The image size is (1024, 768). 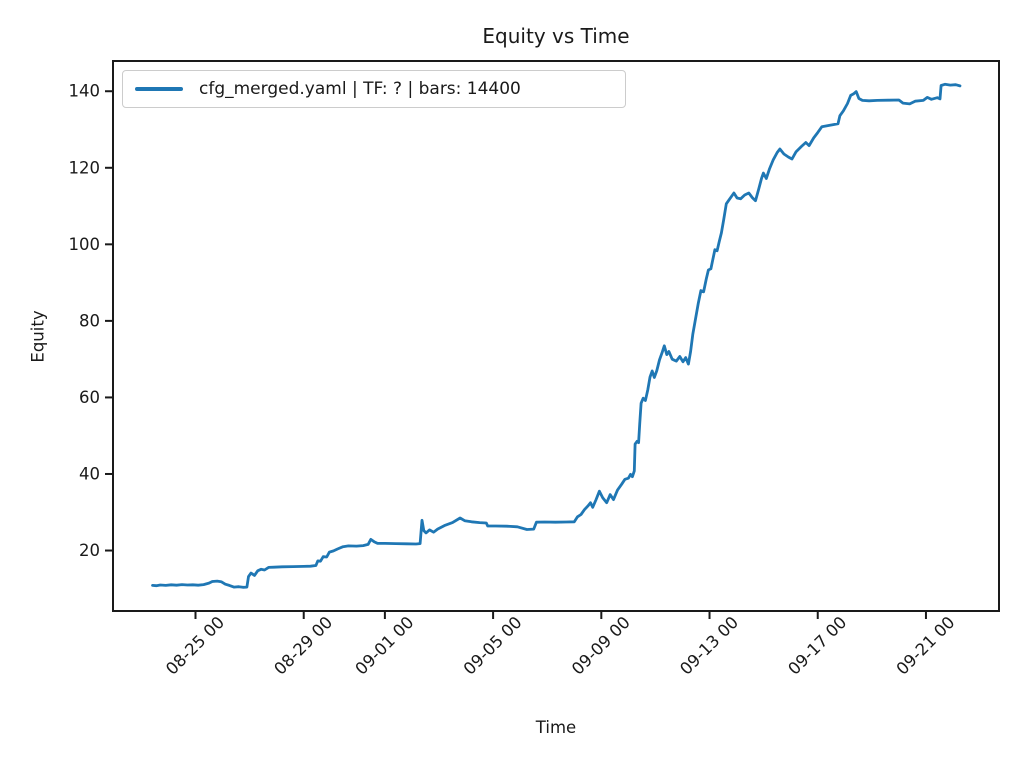 I want to click on x-tick-label: 09-05 00, so click(x=493, y=646).